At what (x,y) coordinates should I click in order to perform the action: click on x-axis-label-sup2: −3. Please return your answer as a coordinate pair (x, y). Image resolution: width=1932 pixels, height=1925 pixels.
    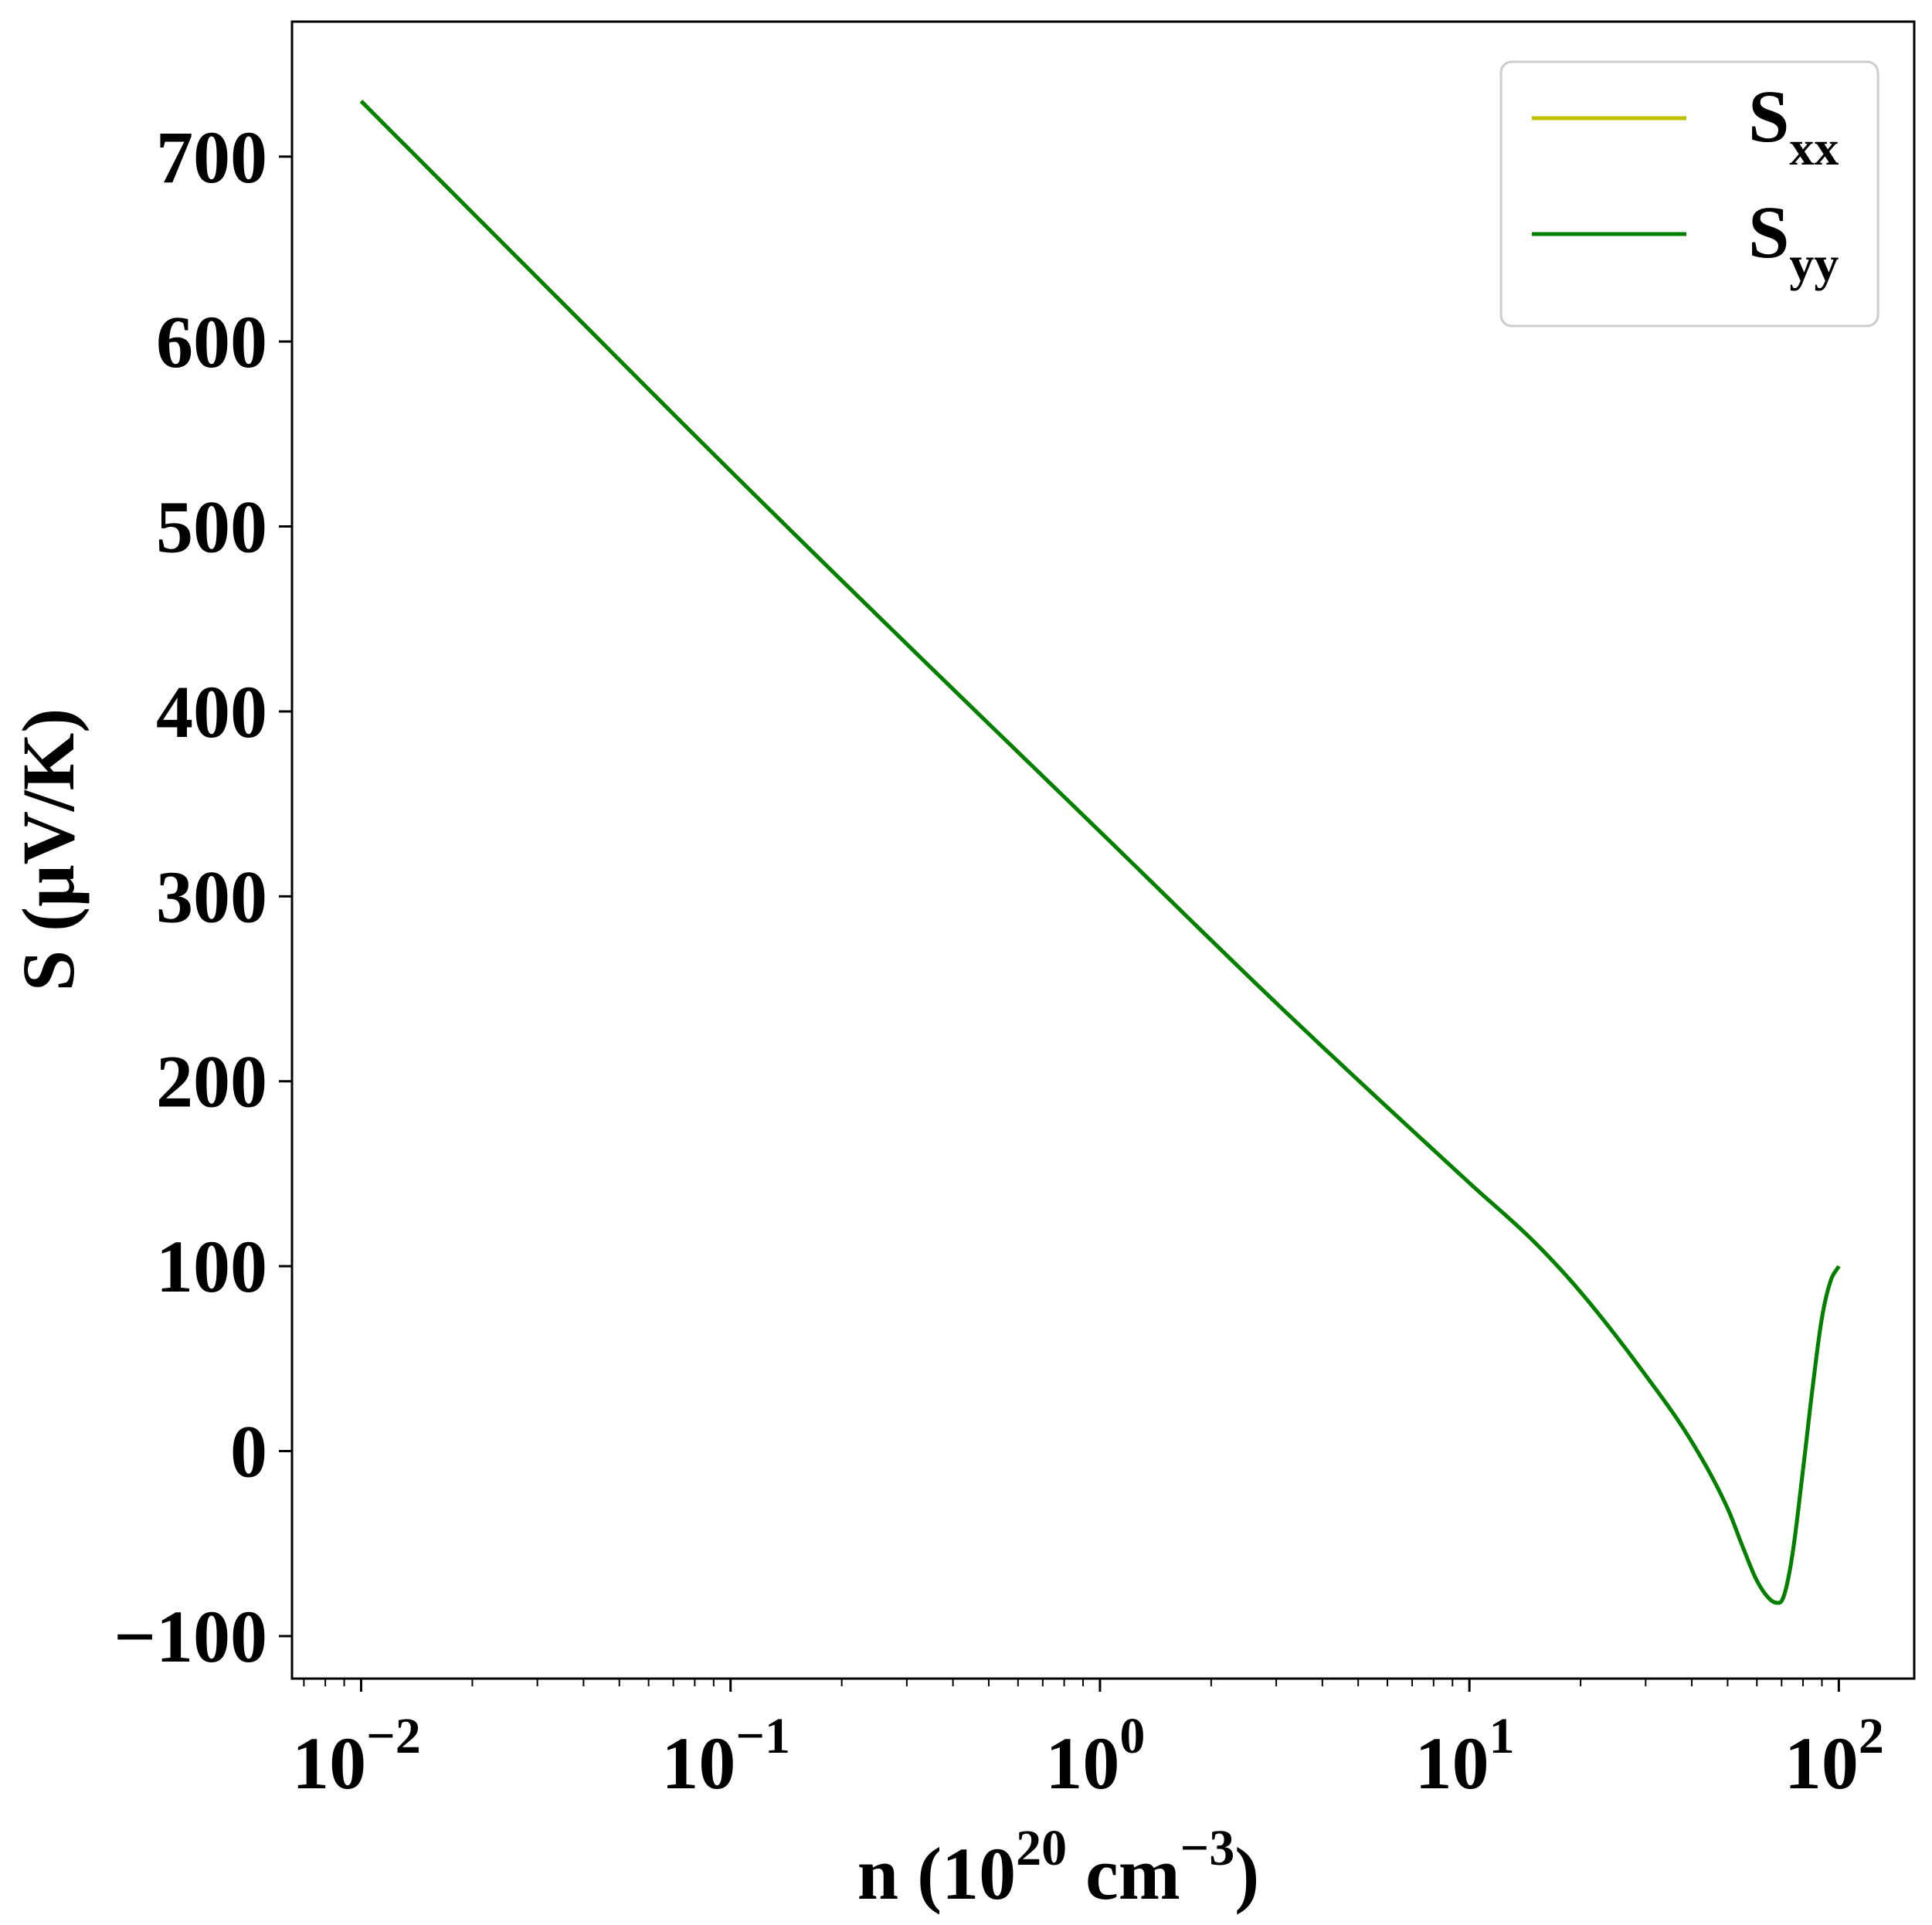
    Looking at the image, I should click on (1208, 1848).